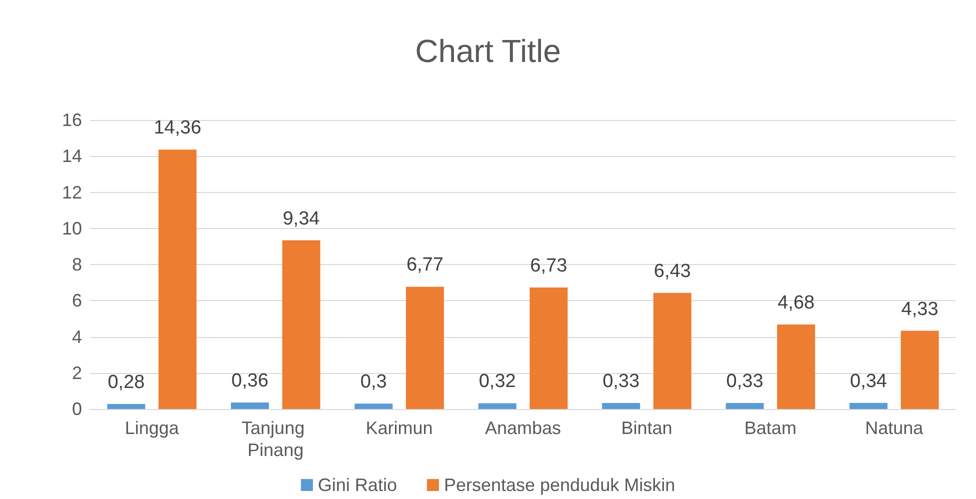 The height and width of the screenshot is (499, 976). I want to click on data-label: 0,34, so click(869, 381).